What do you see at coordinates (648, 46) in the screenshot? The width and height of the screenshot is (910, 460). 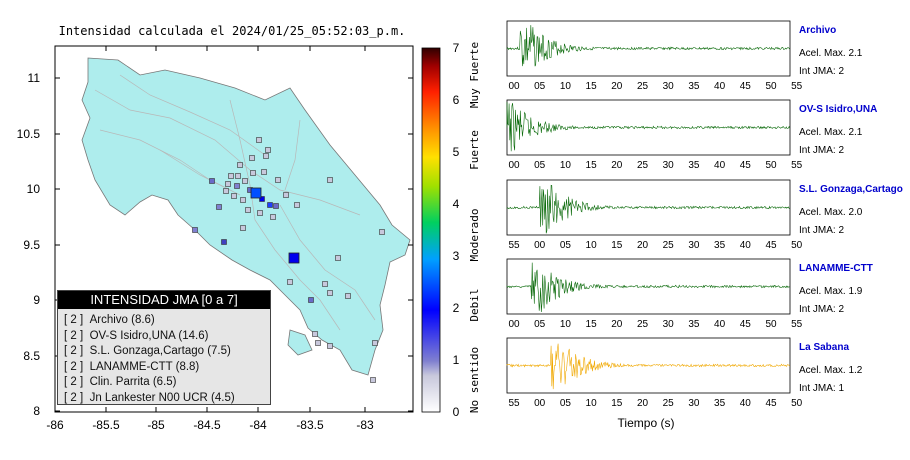 I see `seismogram-trace` at bounding box center [648, 46].